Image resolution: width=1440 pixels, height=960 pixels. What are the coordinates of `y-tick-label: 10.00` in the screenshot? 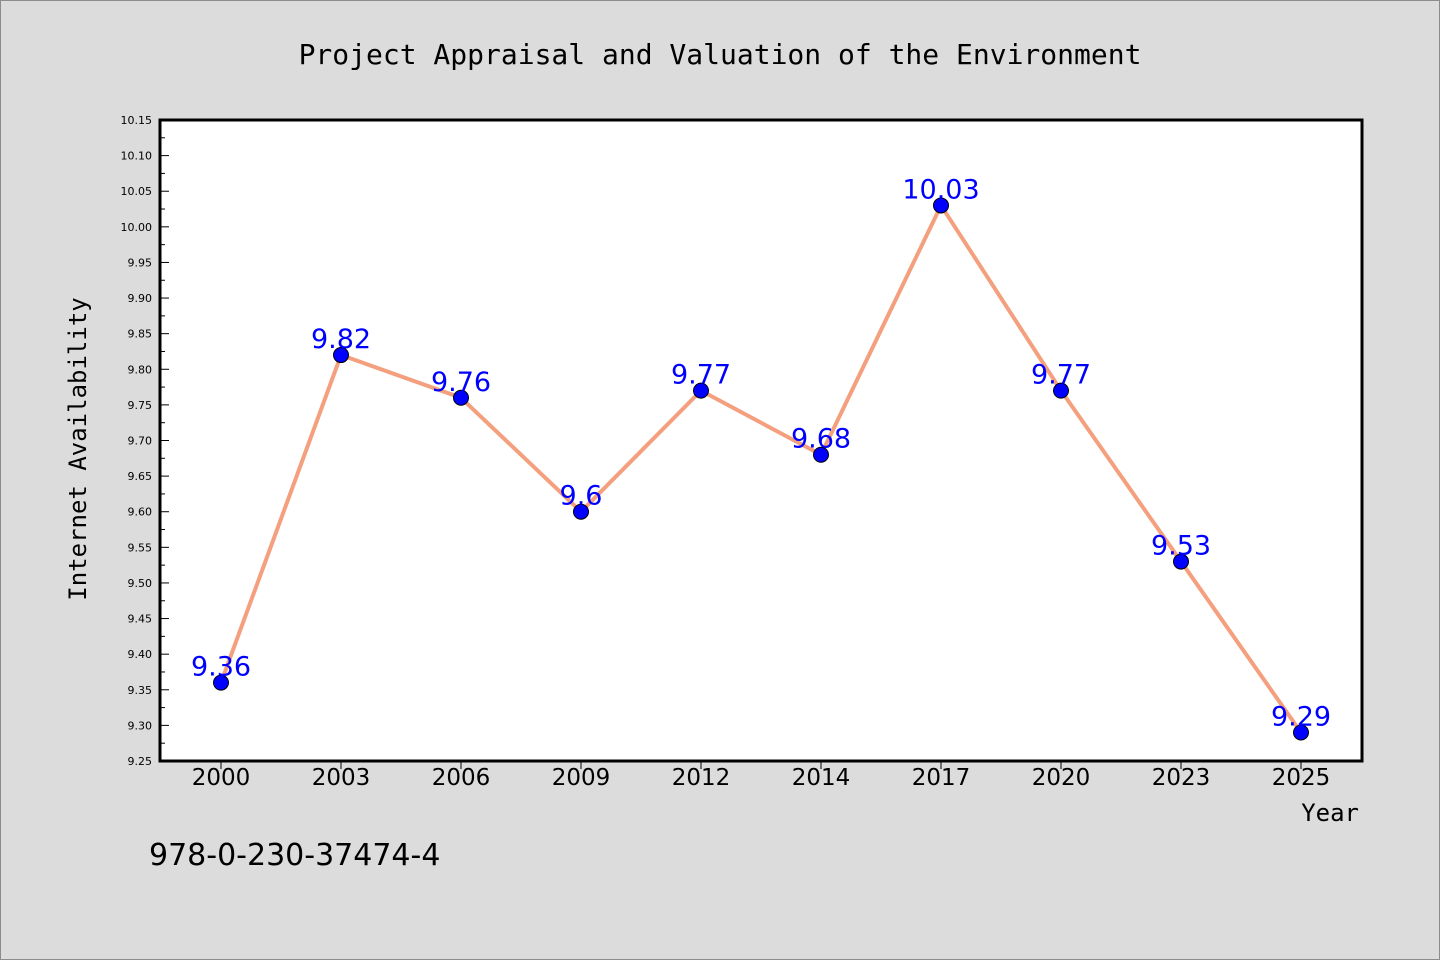 It's located at (137, 227).